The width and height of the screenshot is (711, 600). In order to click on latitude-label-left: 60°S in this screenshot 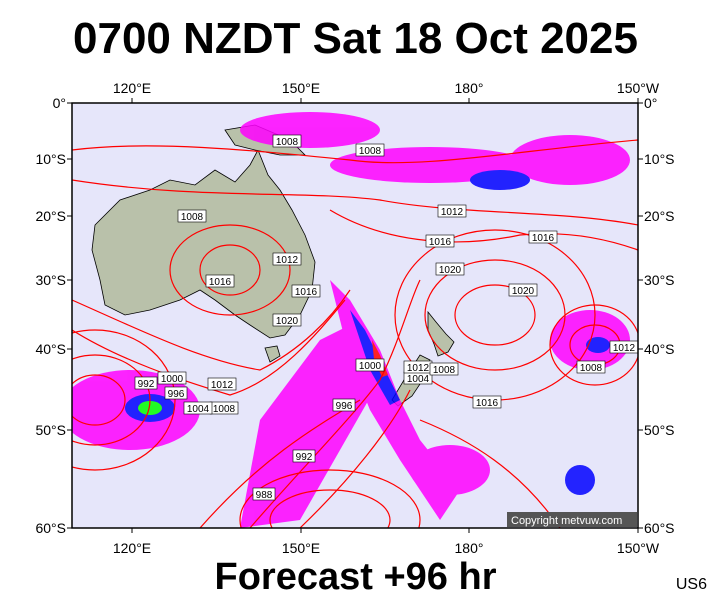, I will do `click(50, 528)`.